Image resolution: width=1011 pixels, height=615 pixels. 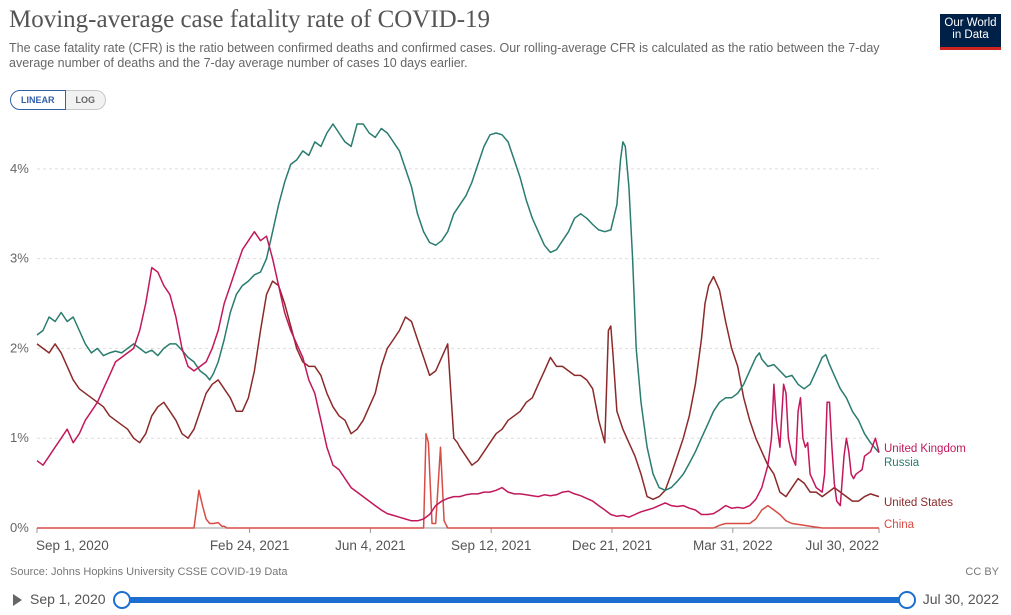 What do you see at coordinates (17, 600) in the screenshot?
I see `play-icon` at bounding box center [17, 600].